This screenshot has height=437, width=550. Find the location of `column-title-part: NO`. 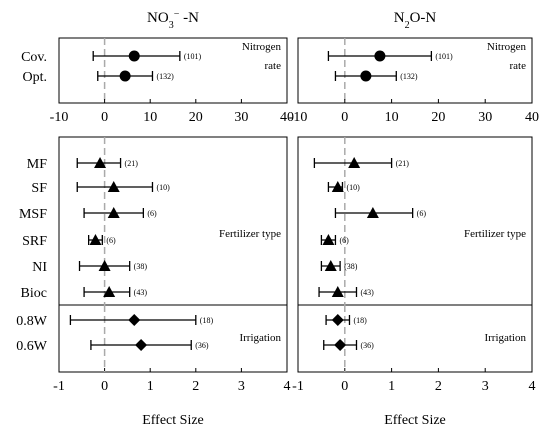

column-title-part: NO is located at coordinates (158, 18).